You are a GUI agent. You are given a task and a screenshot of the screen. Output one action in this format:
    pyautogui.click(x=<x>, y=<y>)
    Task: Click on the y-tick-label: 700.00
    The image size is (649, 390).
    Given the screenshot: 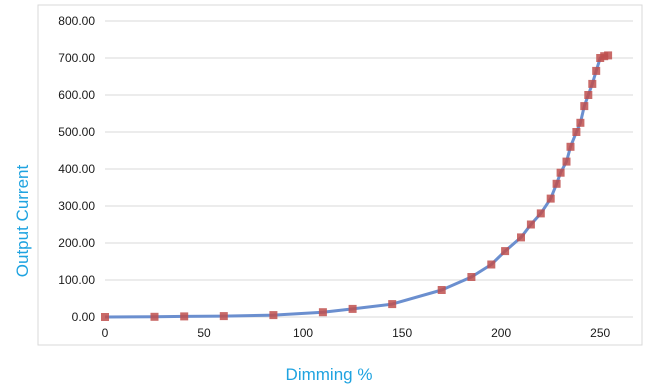 What is the action you would take?
    pyautogui.click(x=76, y=58)
    